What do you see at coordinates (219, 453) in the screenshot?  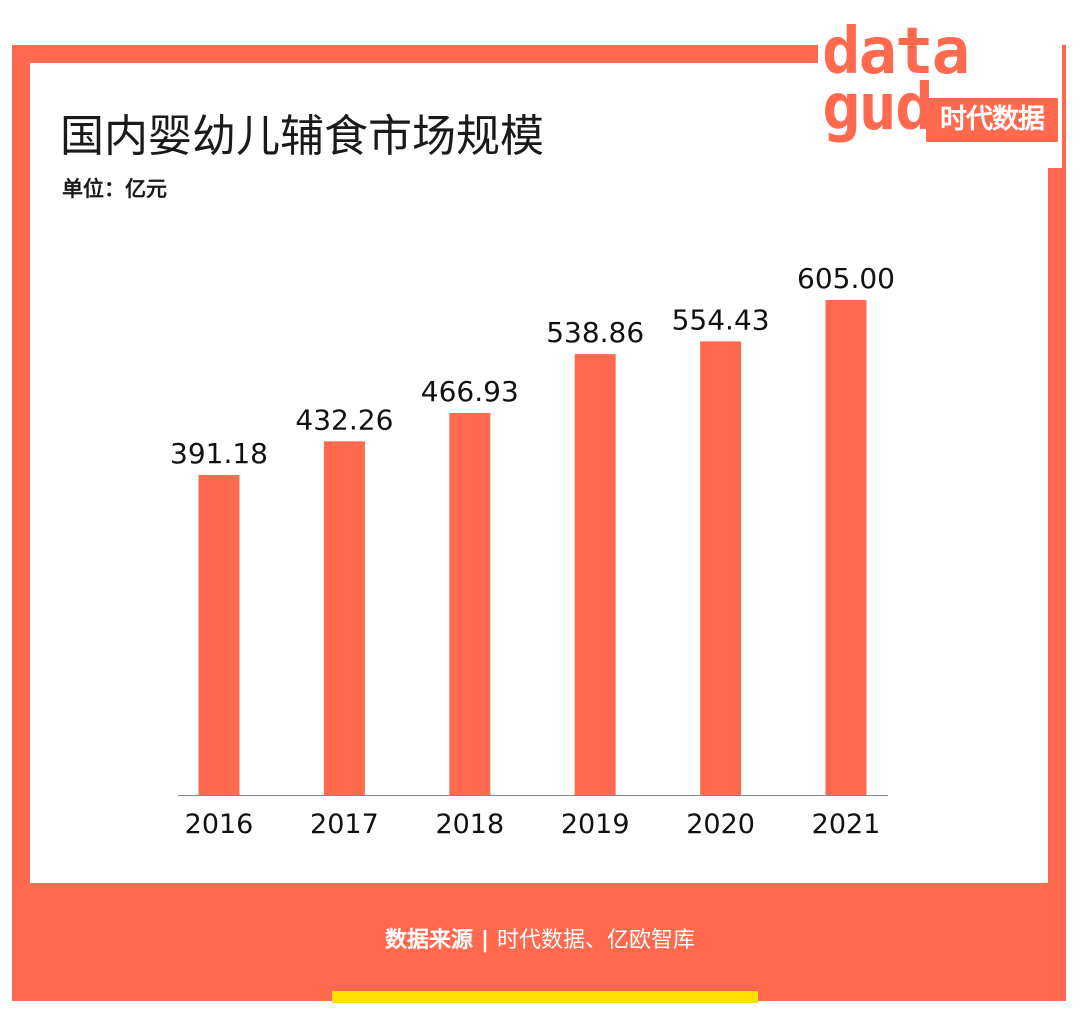 I see `data-label-2016: 391.18` at bounding box center [219, 453].